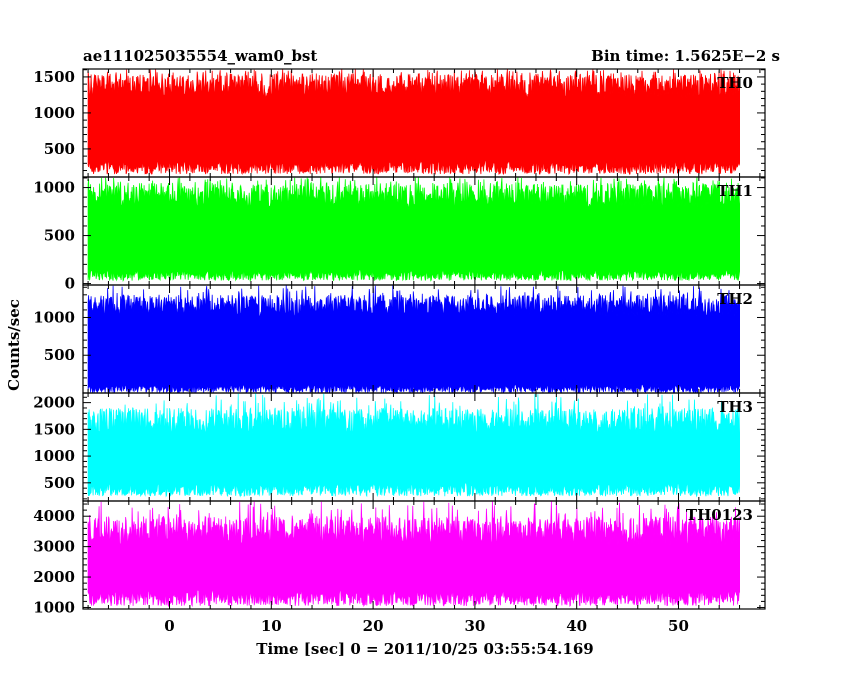 The image size is (850, 680). I want to click on panel-label-th2: TH2, so click(735, 299).